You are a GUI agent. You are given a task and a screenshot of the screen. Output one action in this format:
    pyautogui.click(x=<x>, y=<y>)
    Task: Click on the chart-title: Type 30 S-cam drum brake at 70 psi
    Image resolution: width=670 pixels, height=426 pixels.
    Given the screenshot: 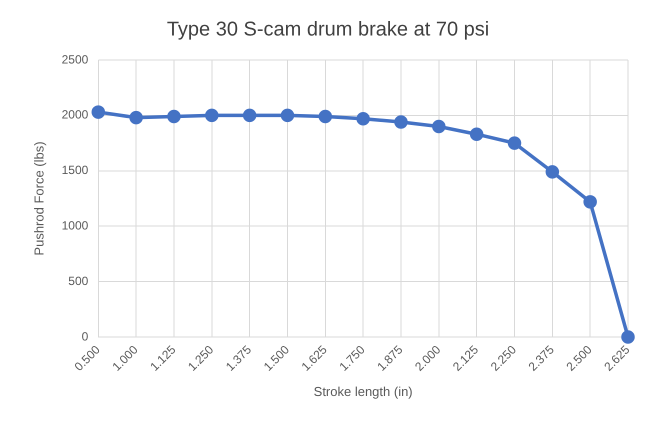 What is the action you would take?
    pyautogui.click(x=328, y=29)
    